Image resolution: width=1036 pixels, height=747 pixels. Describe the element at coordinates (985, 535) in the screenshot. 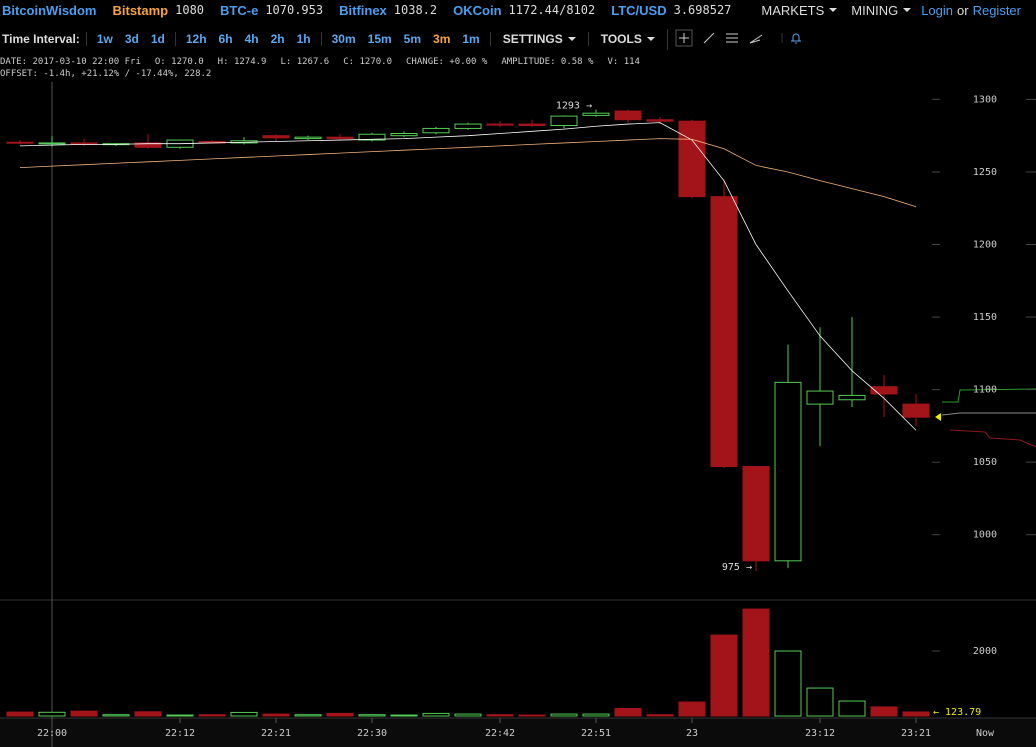

I see `y-tick-label: 1000` at that location.